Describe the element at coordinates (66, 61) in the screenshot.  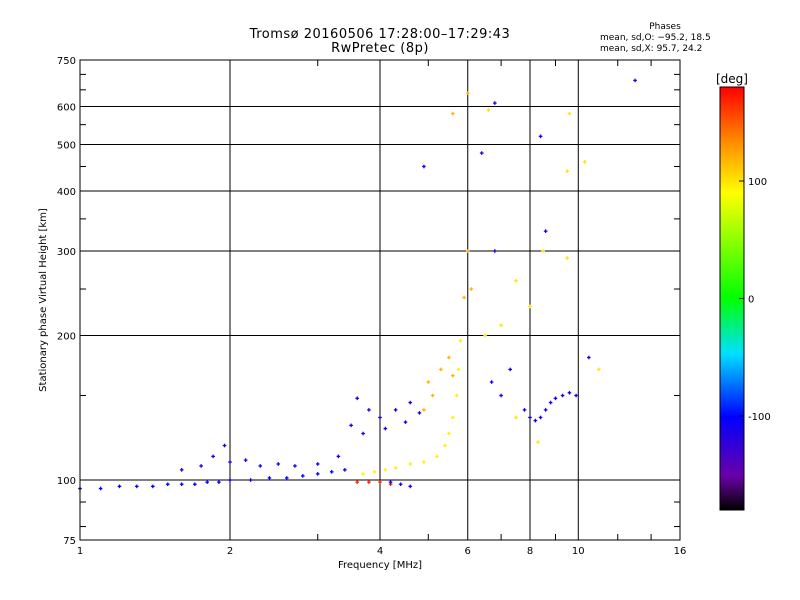
I see `y-tick-label: 750` at that location.